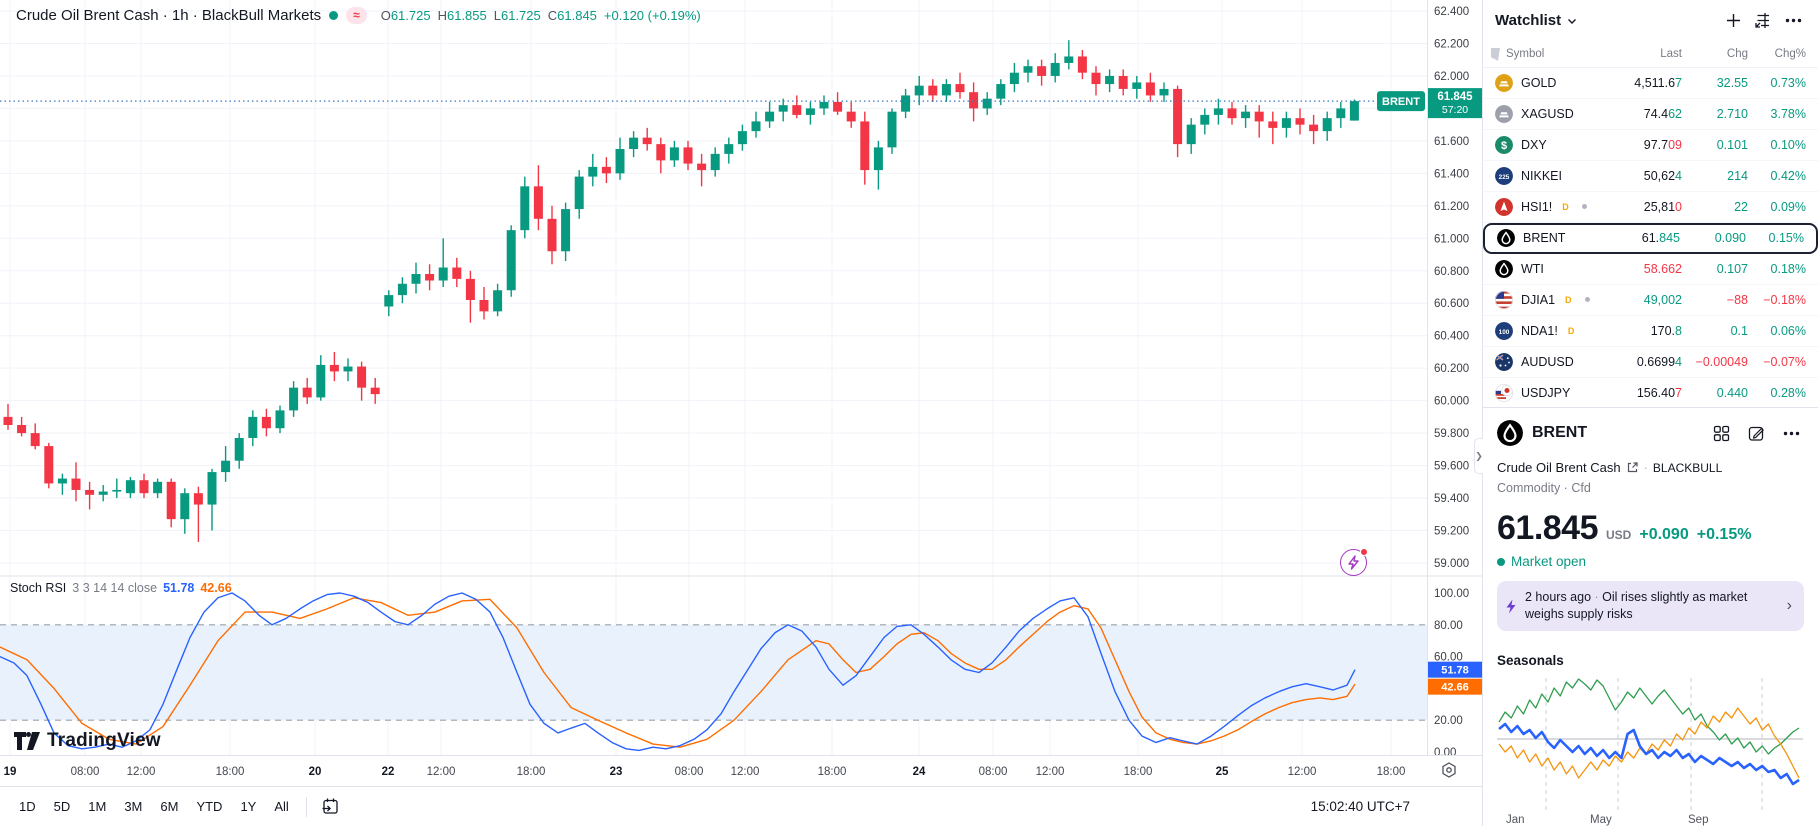 This screenshot has width=1818, height=826. I want to click on watchlist-row-BRENT: BRENT 61.845 0.090 0.15%, so click(1650, 238).